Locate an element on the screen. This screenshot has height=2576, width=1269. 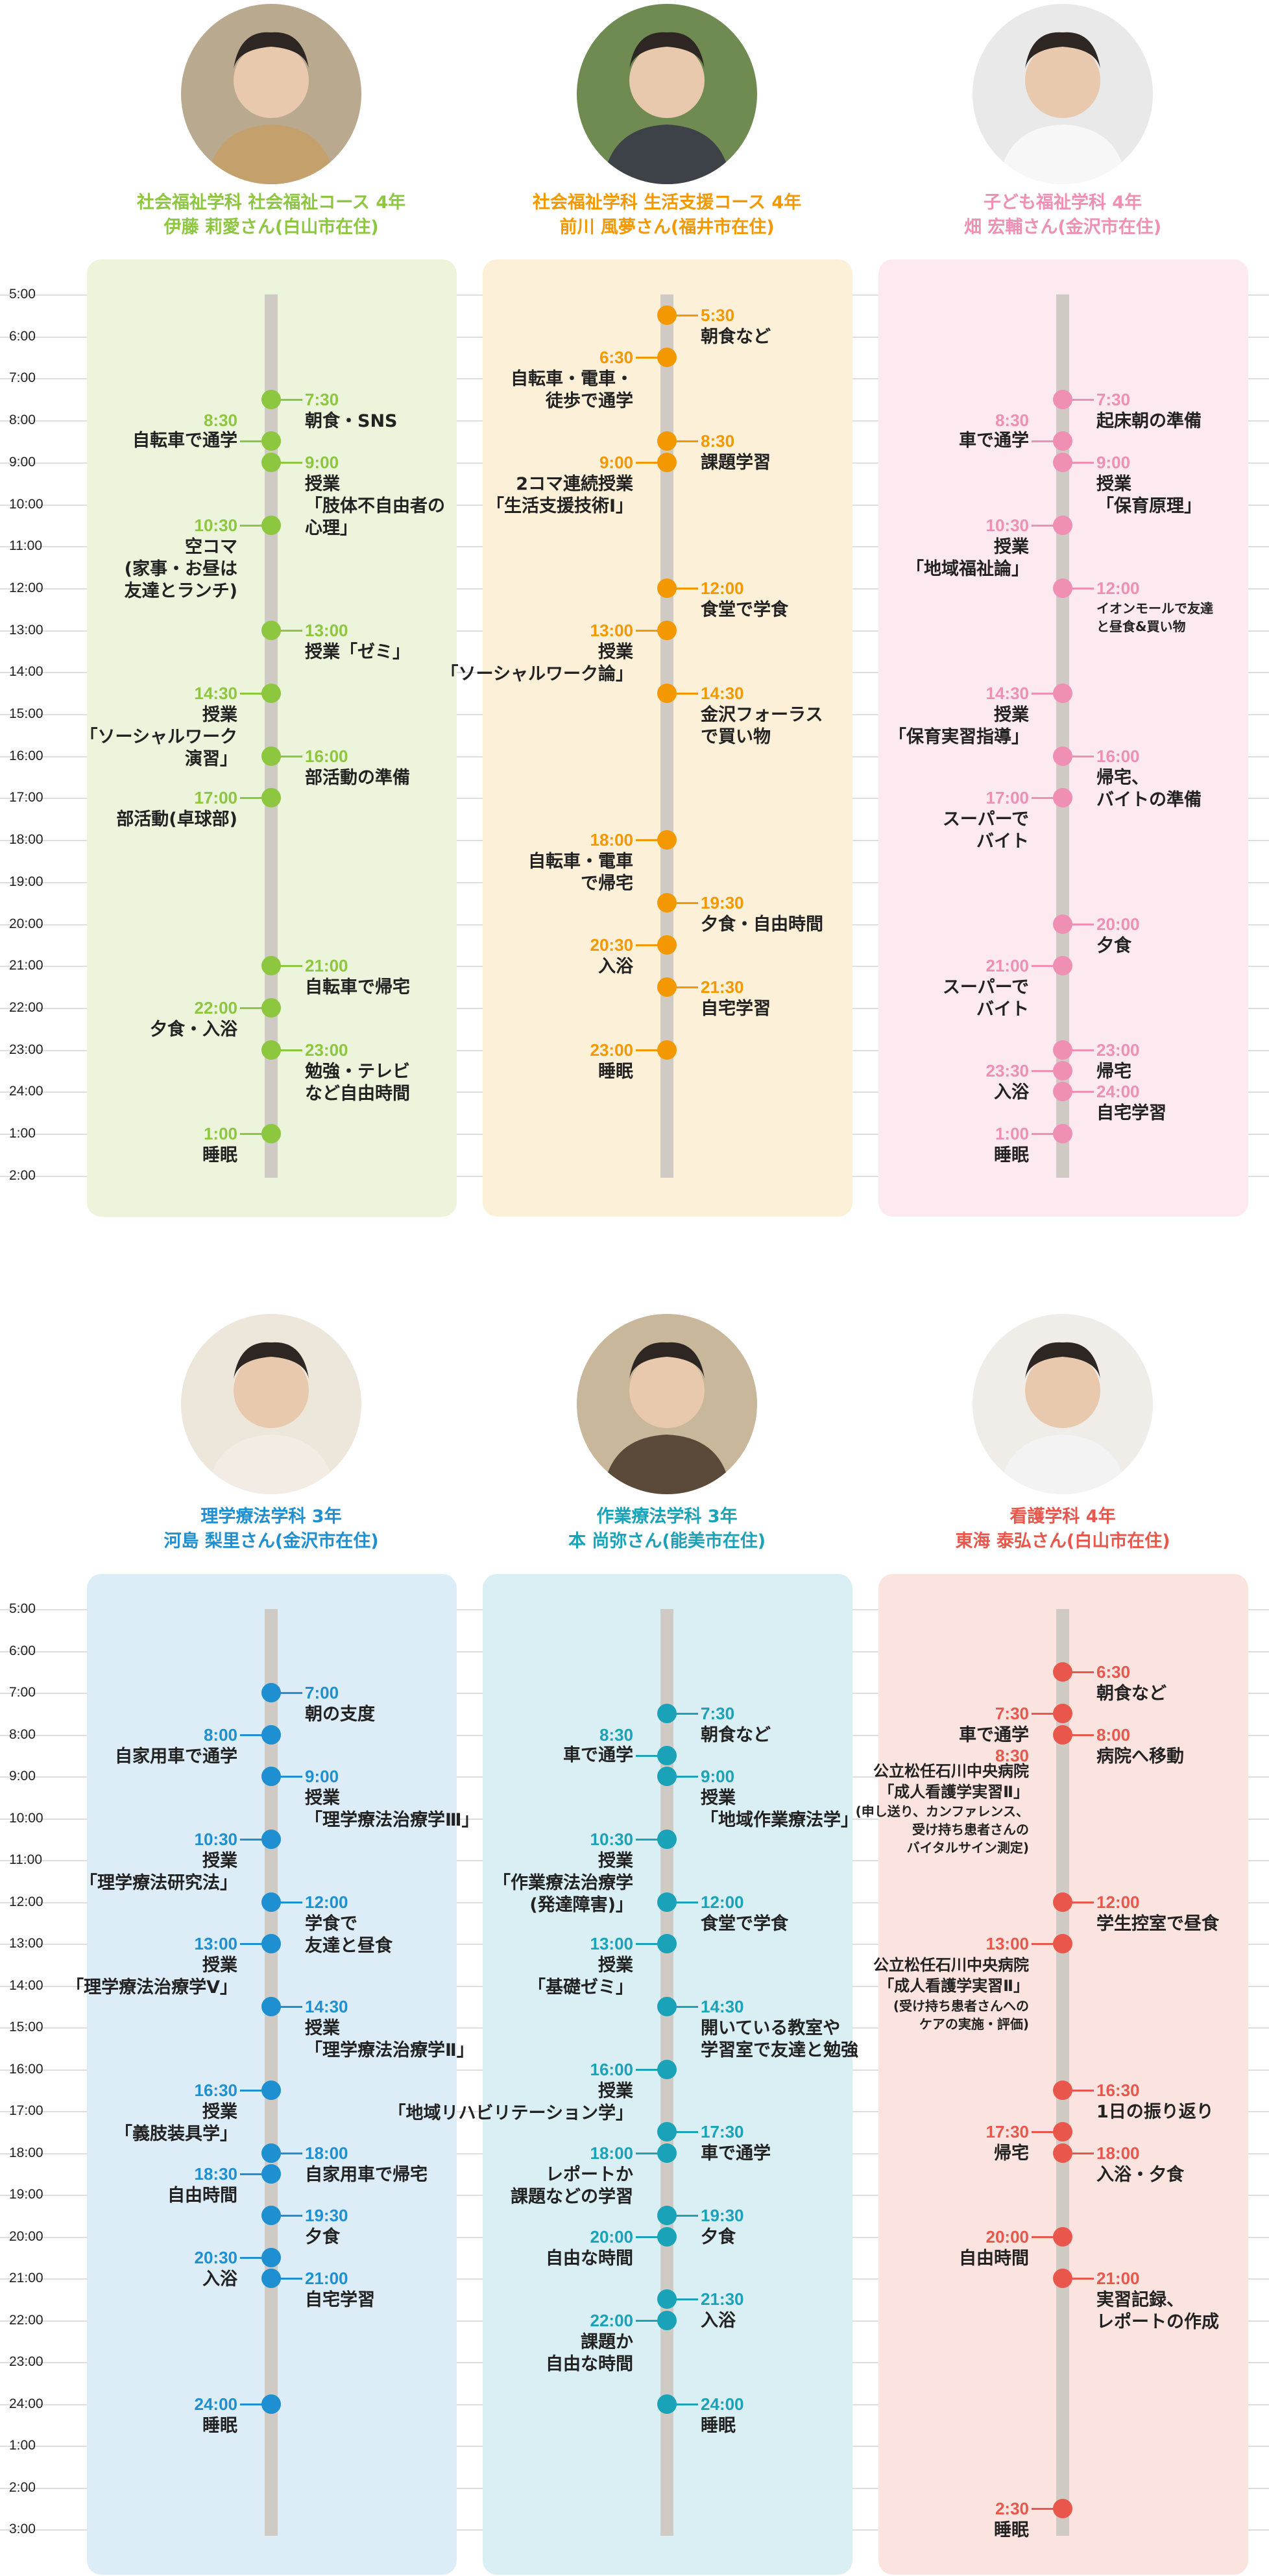
event-activity: イオンモールで友達 と昼食&買い物 is located at coordinates (1154, 617).